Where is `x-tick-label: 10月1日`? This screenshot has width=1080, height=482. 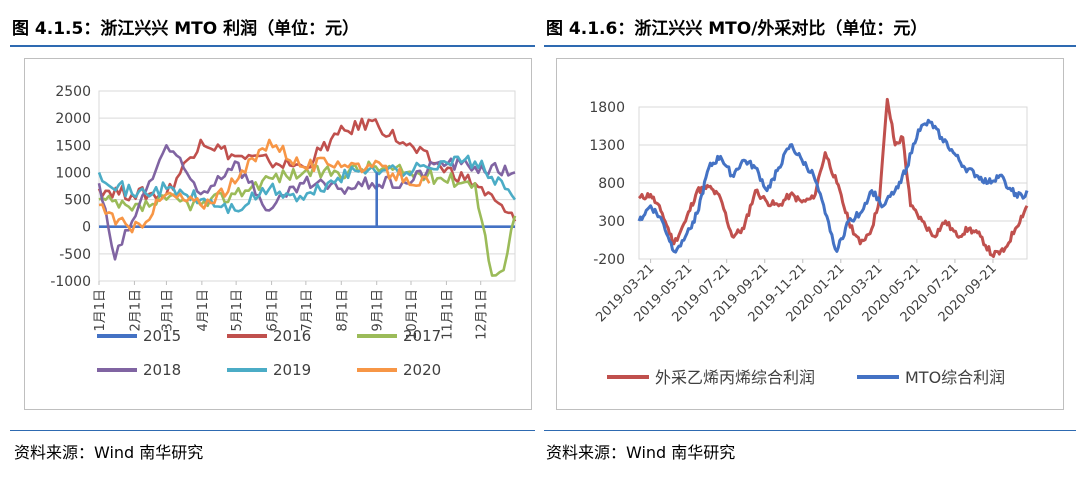 x-tick-label: 10月1日 is located at coordinates (412, 314).